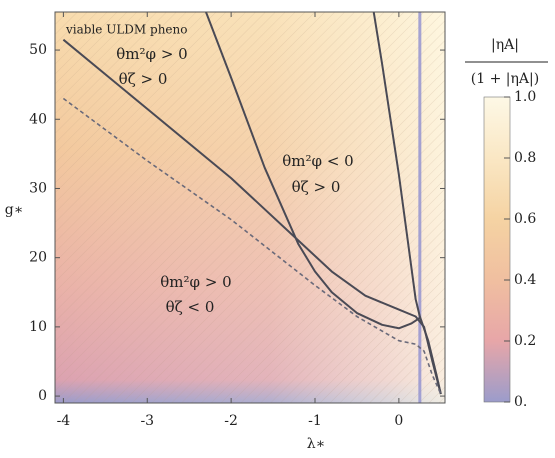 The height and width of the screenshot is (458, 555). I want to click on y-axis-label: g∗, so click(14, 210).